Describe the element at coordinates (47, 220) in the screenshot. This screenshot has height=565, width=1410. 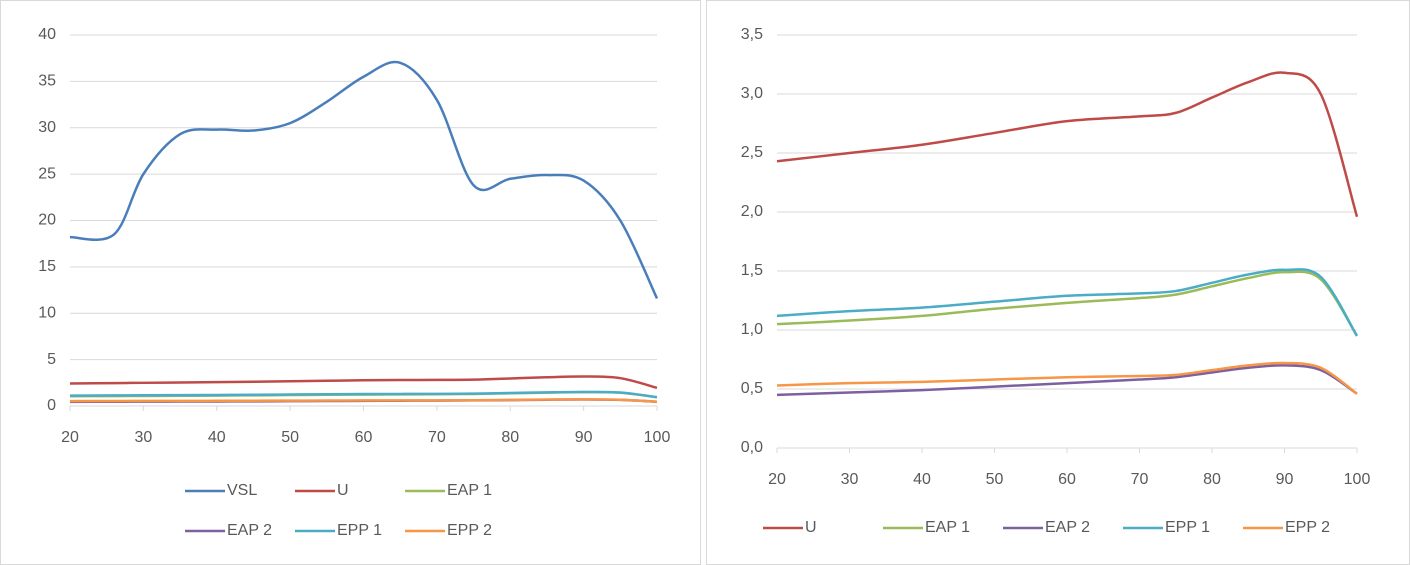
I see `y-tick-label: 20` at that location.